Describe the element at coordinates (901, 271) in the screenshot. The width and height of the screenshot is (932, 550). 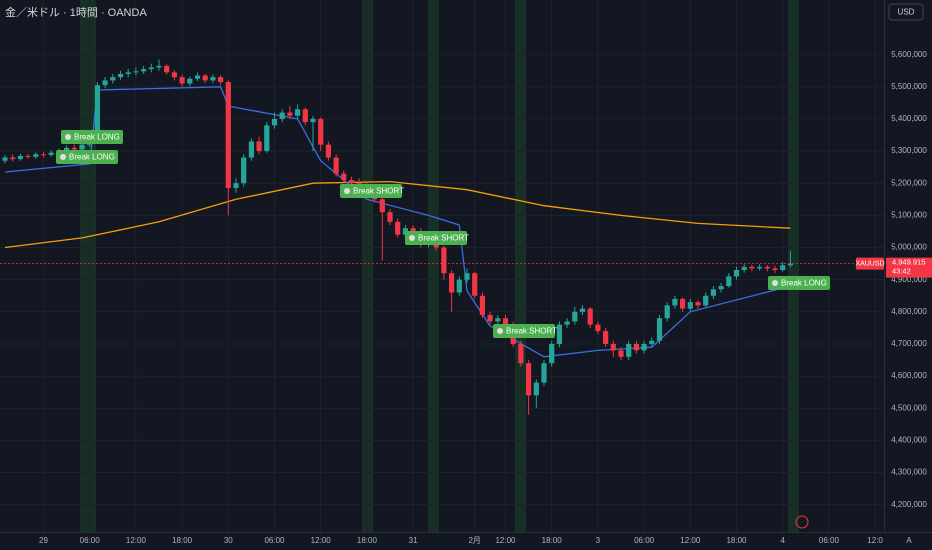
I see `countdown-label: 43:42` at that location.